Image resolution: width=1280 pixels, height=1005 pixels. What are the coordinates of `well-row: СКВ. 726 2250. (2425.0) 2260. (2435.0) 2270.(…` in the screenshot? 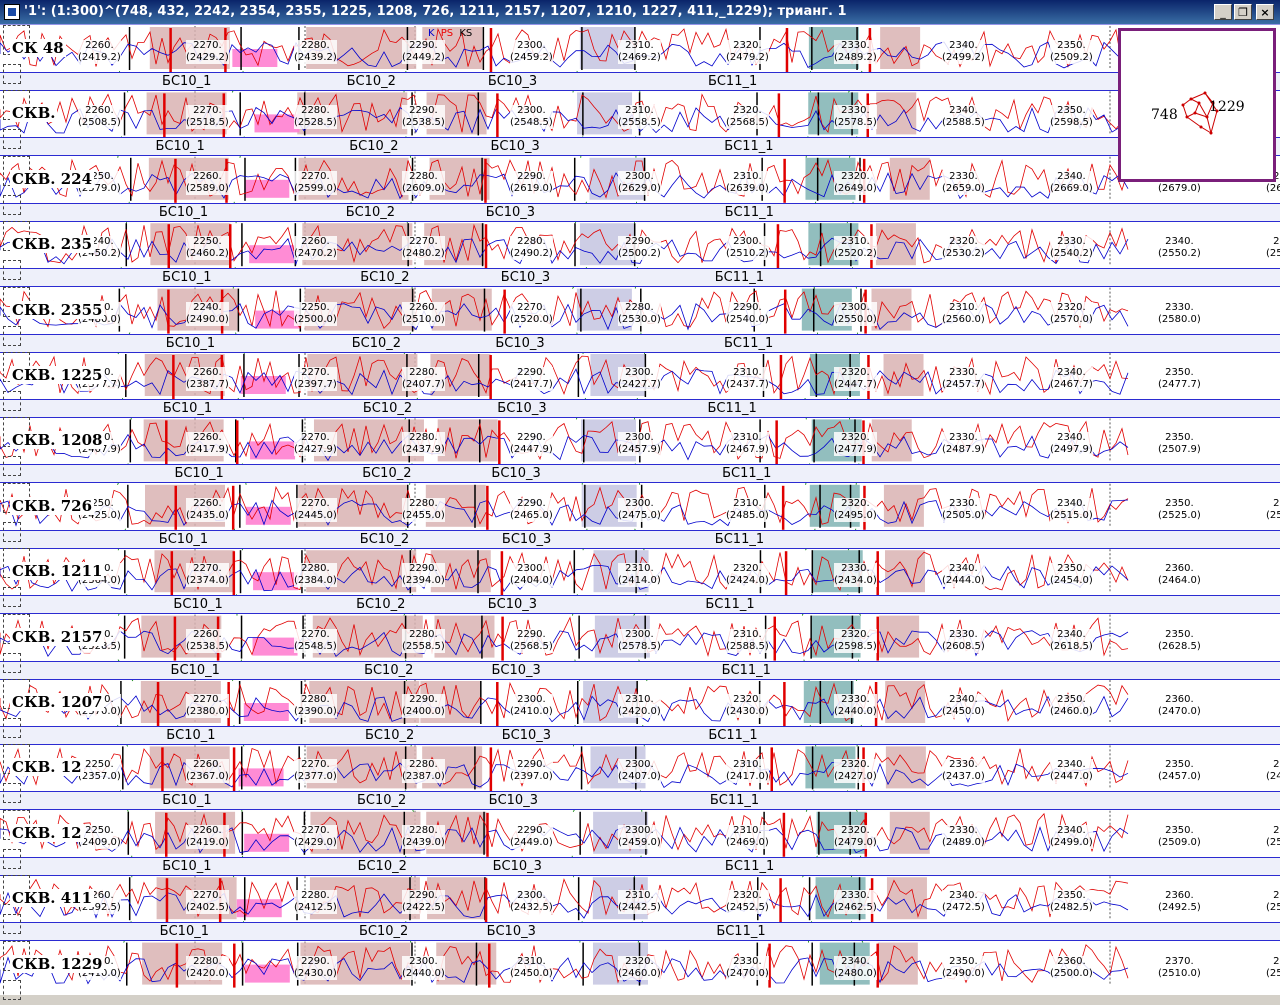 It's located at (640, 514).